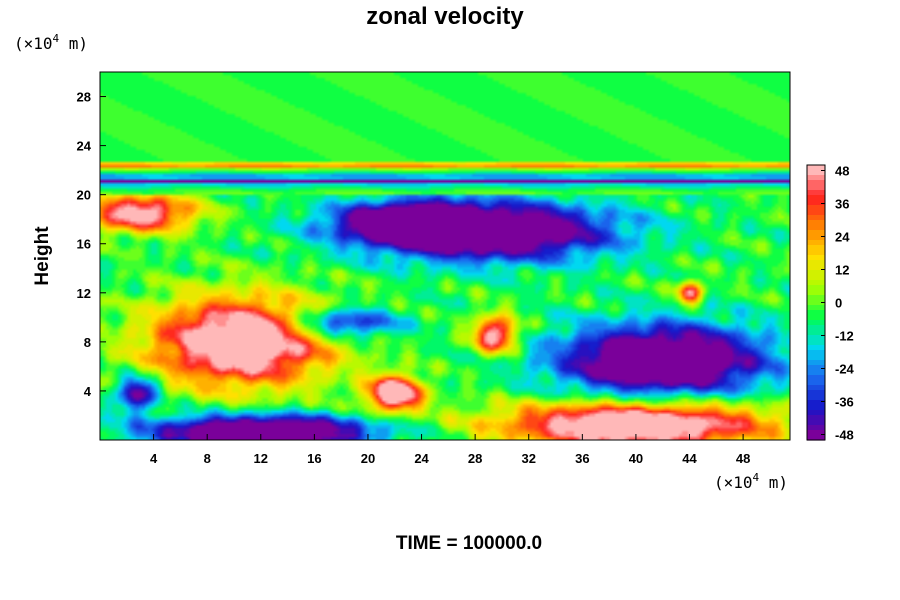 This screenshot has height=600, width=900. What do you see at coordinates (689, 458) in the screenshot?
I see `x-tick-label: 44` at bounding box center [689, 458].